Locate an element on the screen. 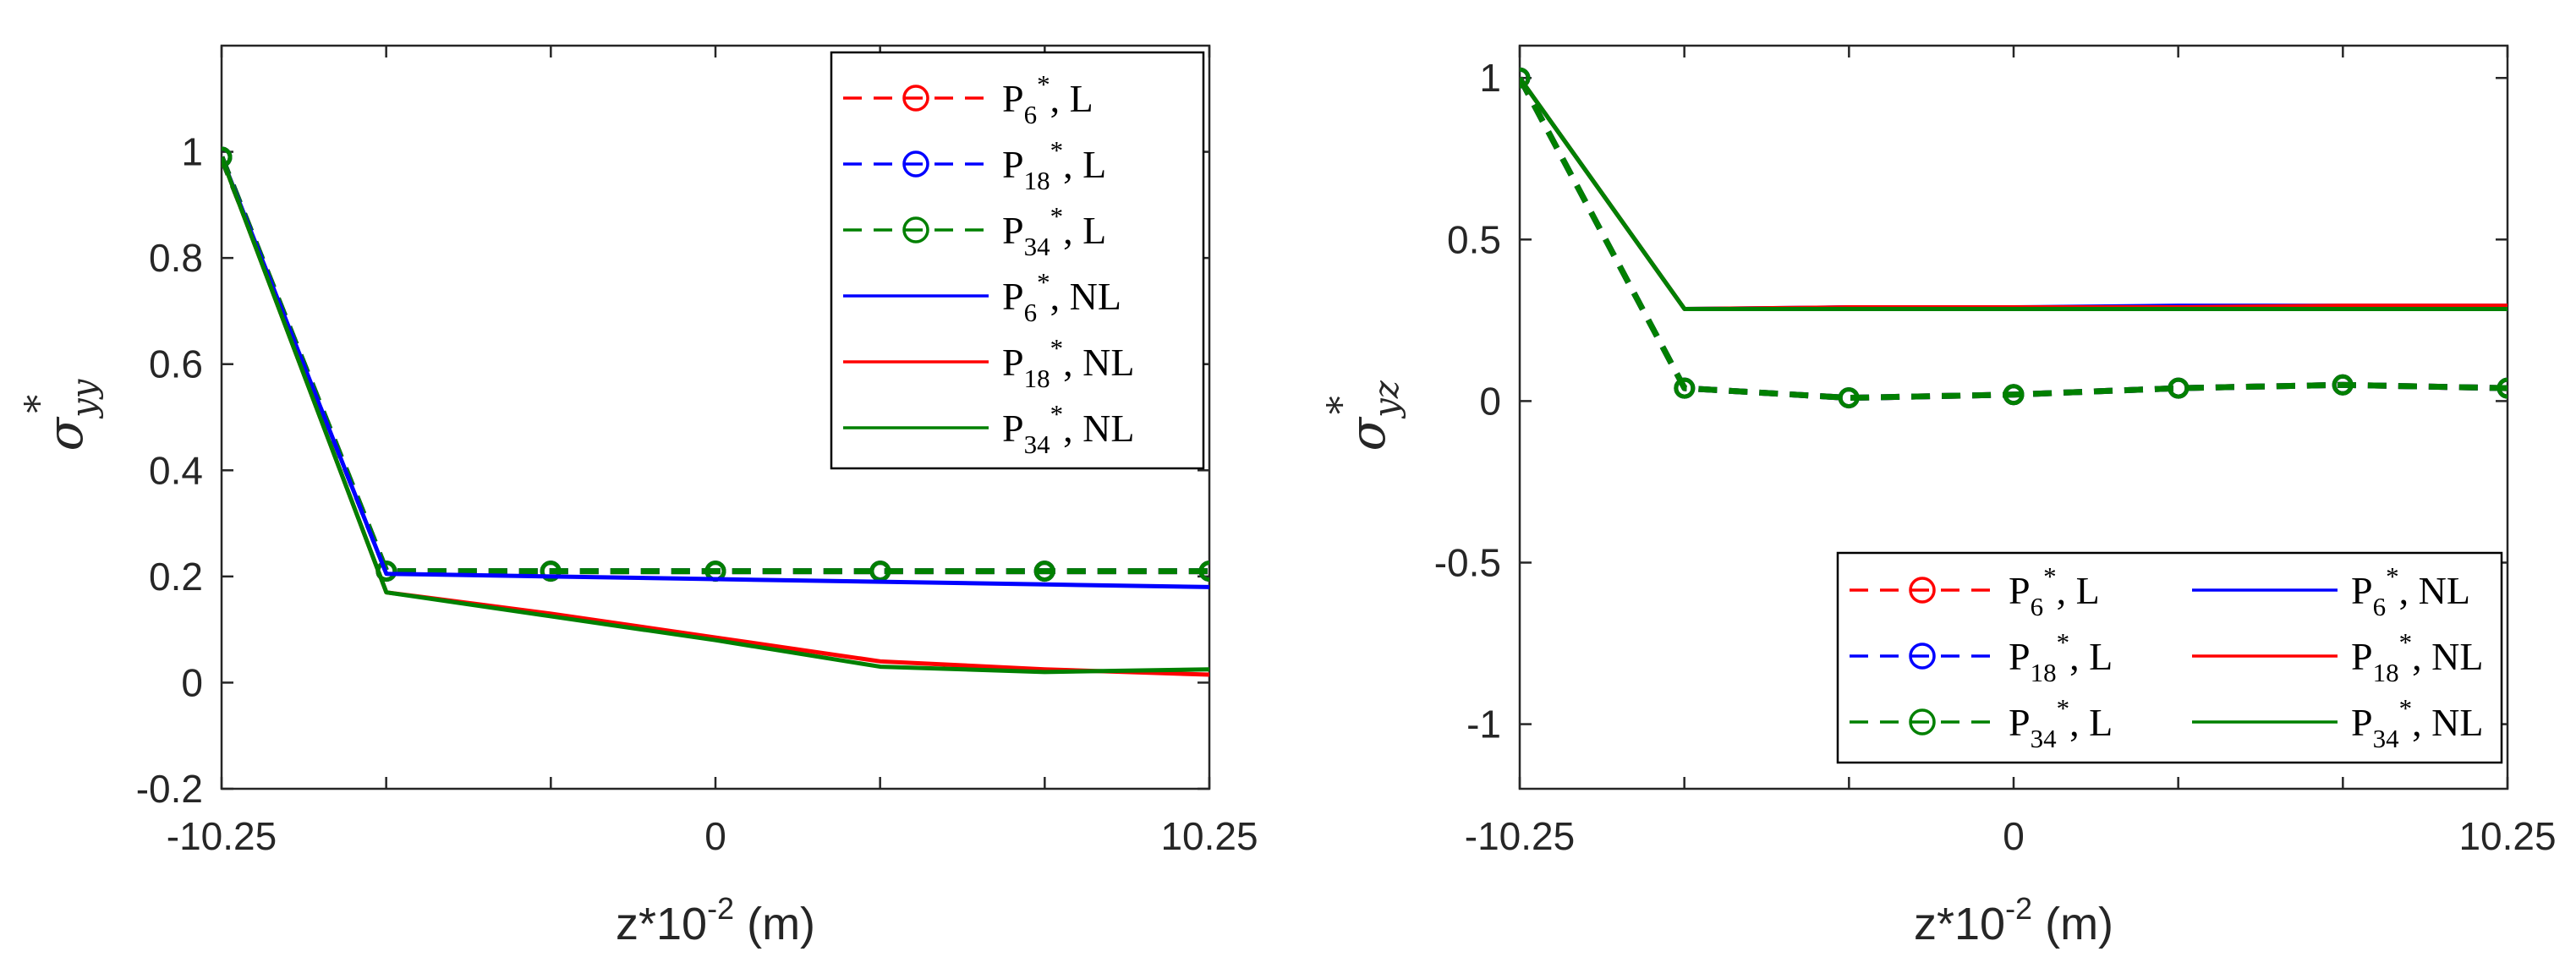 The height and width of the screenshot is (979, 2576). chart2-ytick-label: 0 is located at coordinates (1490, 401).